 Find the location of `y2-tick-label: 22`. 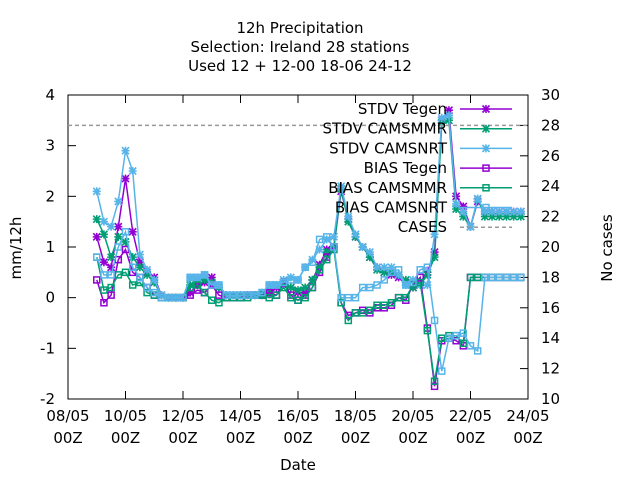

y2-tick-label: 22 is located at coordinates (550, 217).